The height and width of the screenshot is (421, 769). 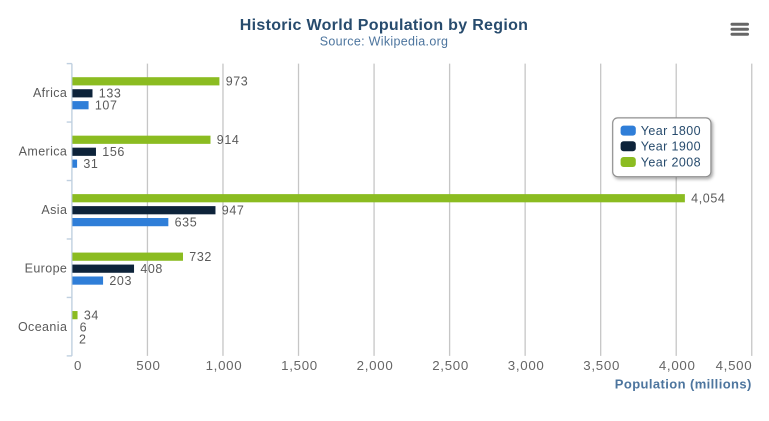 What do you see at coordinates (106, 106) in the screenshot?
I see `svg-text: 107` at bounding box center [106, 106].